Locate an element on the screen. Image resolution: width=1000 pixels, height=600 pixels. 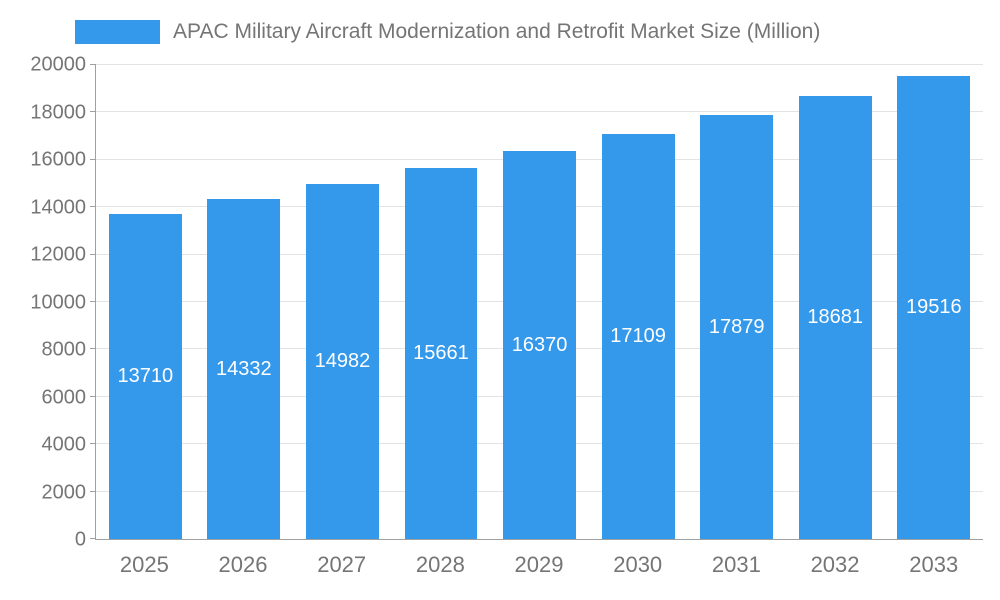
bar-value-label: 14982 is located at coordinates (342, 360).